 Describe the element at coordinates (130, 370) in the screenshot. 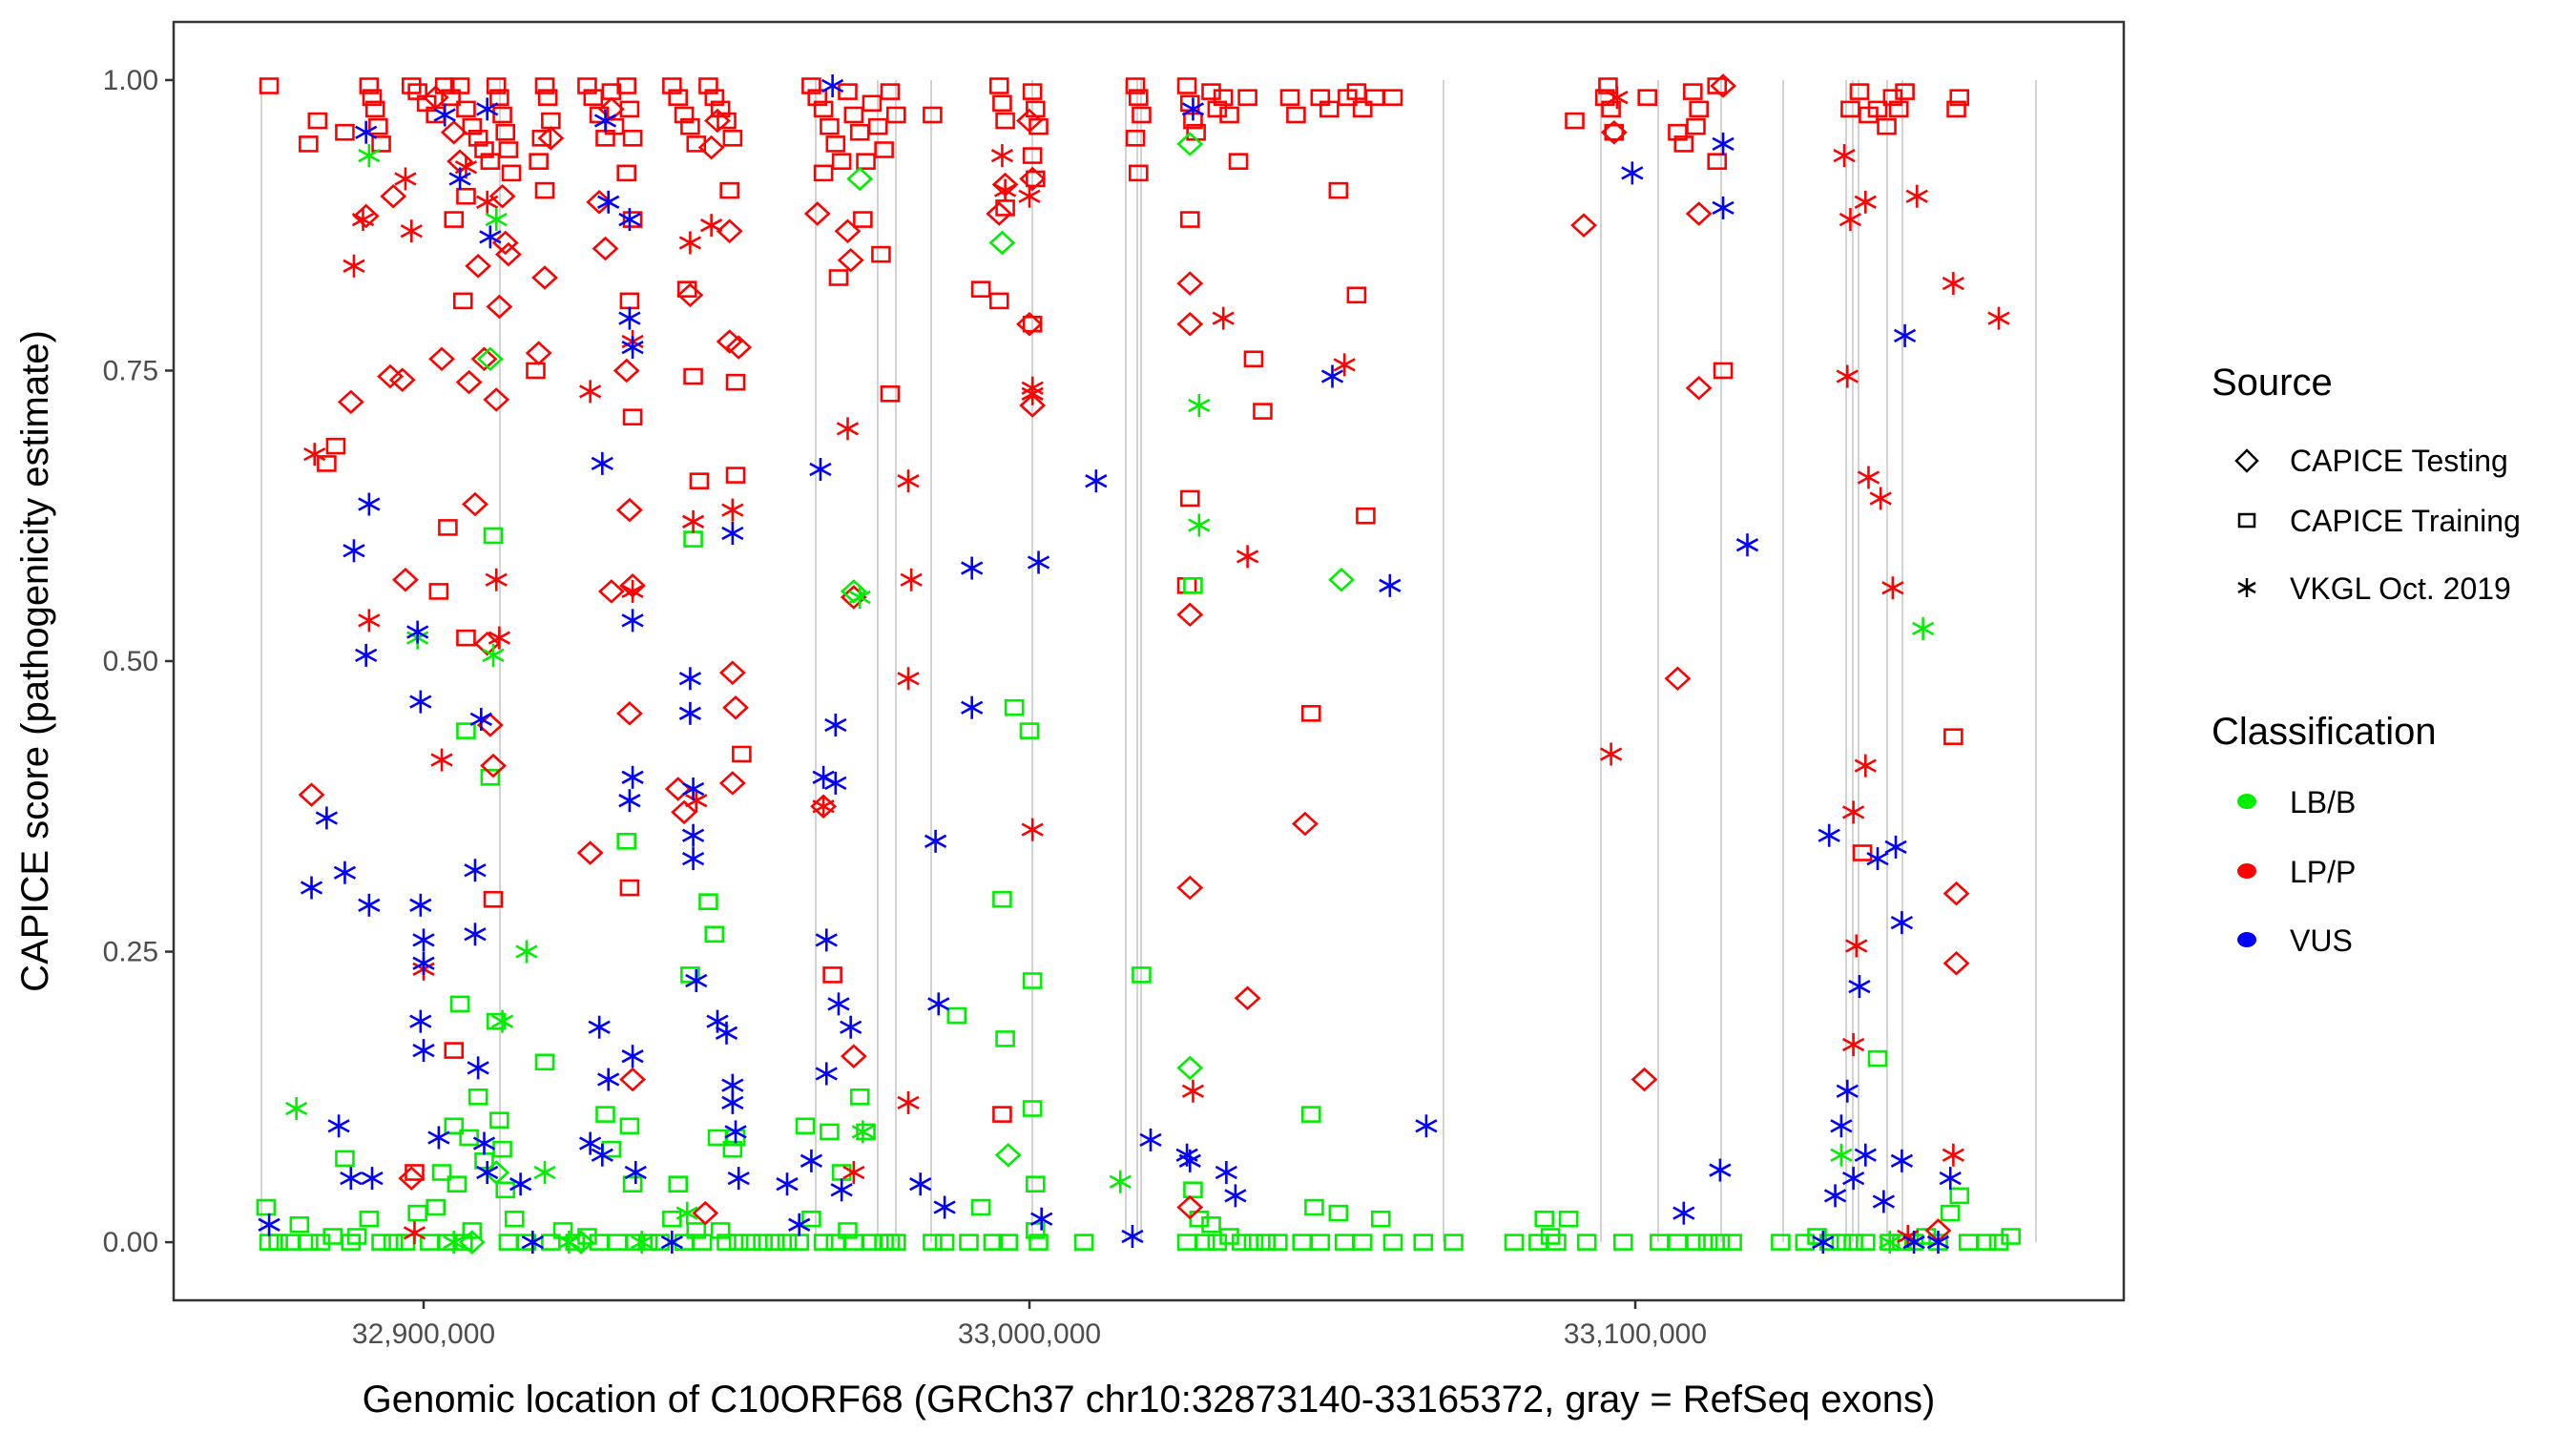

I see `y-tick-label: 0.75` at that location.